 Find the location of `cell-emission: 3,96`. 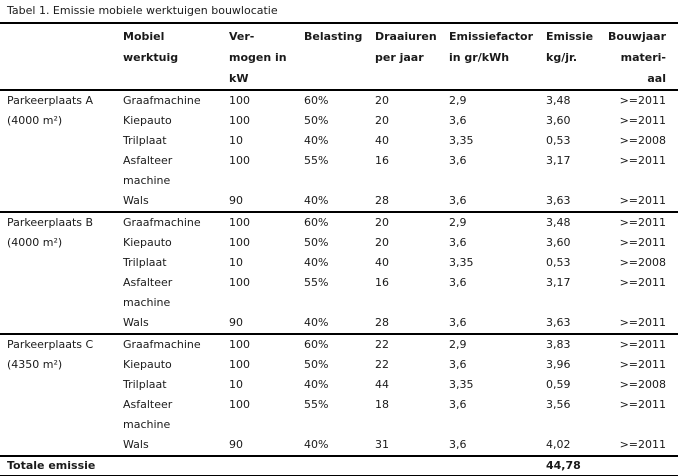

cell-emission: 3,96 is located at coordinates (558, 364).